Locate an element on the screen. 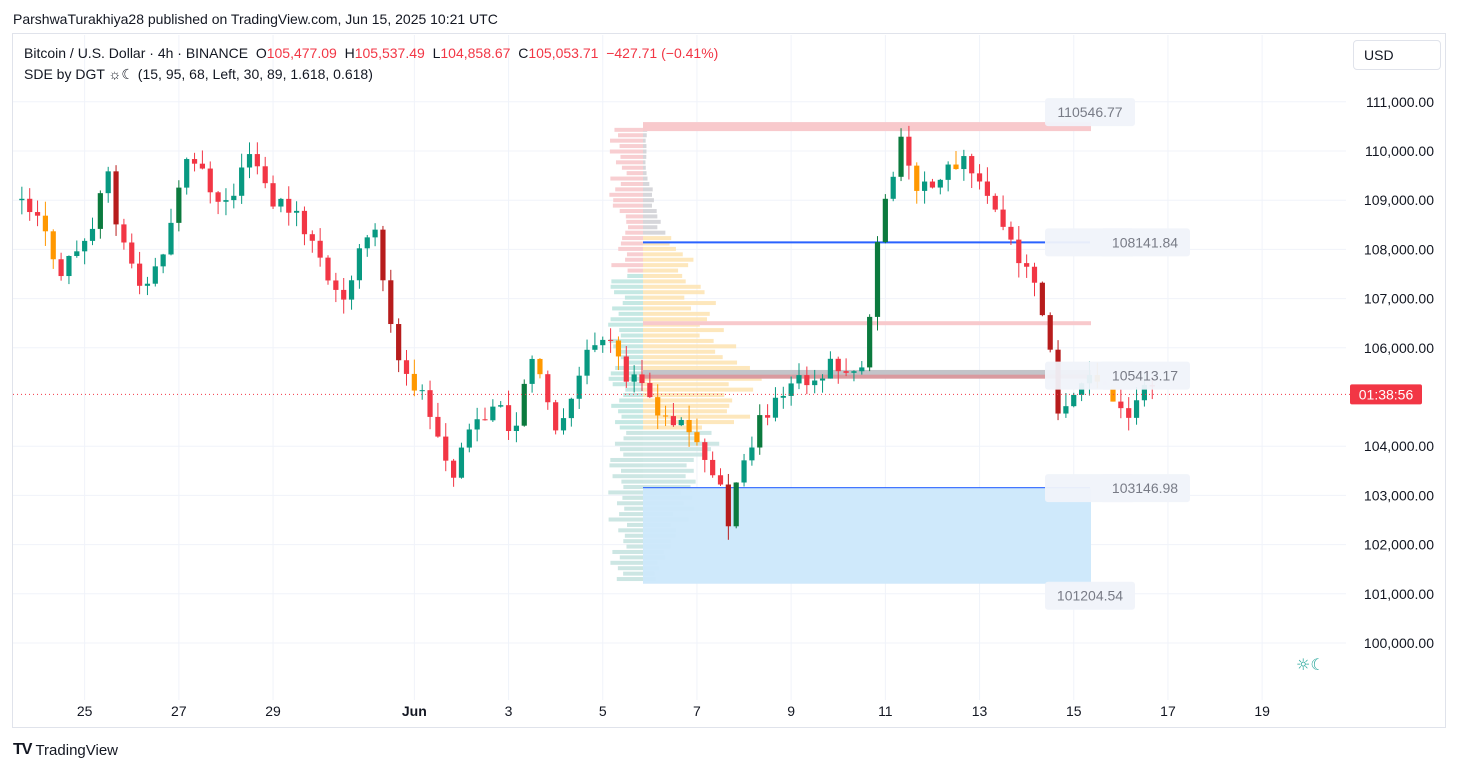 The height and width of the screenshot is (772, 1459). pink-zone is located at coordinates (867, 323).